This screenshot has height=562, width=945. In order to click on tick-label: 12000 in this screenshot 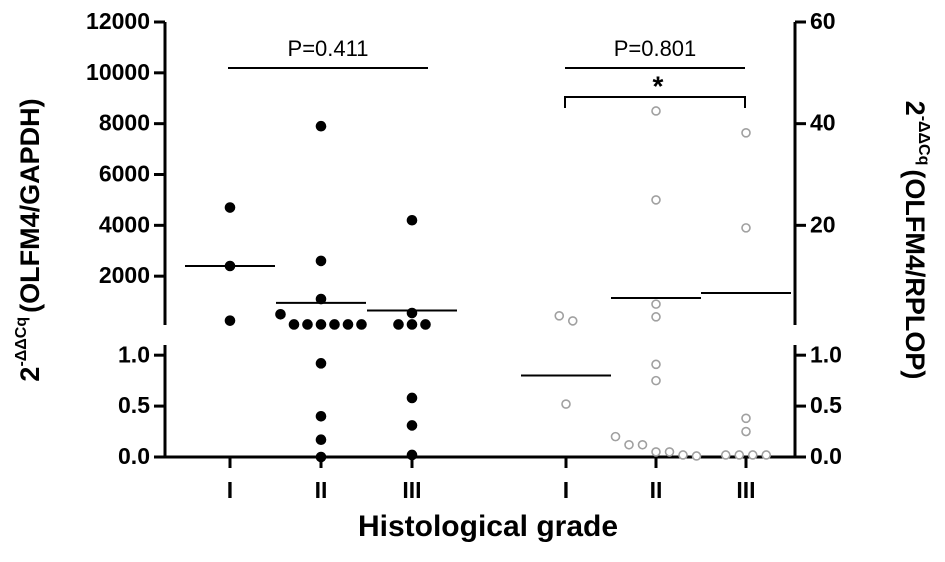, I will do `click(118, 21)`.